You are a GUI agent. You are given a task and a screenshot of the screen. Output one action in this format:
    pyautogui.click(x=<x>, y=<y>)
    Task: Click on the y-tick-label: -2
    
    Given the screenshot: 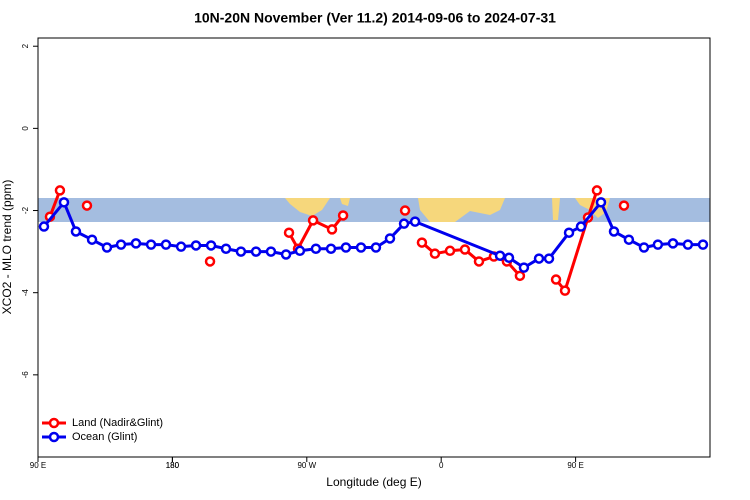 What is the action you would take?
    pyautogui.click(x=25, y=210)
    